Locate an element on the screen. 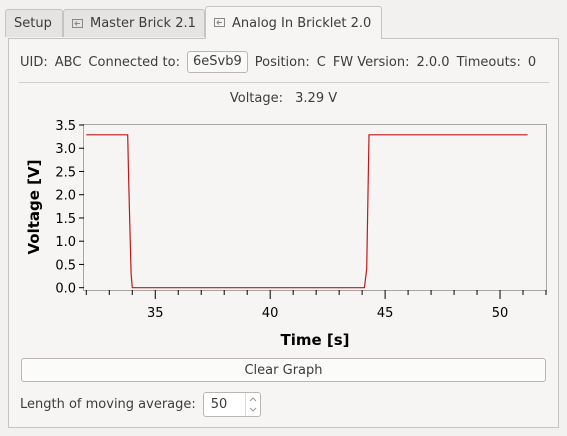 The height and width of the screenshot is (436, 567). y-tick-label: 2.5 is located at coordinates (65, 172).